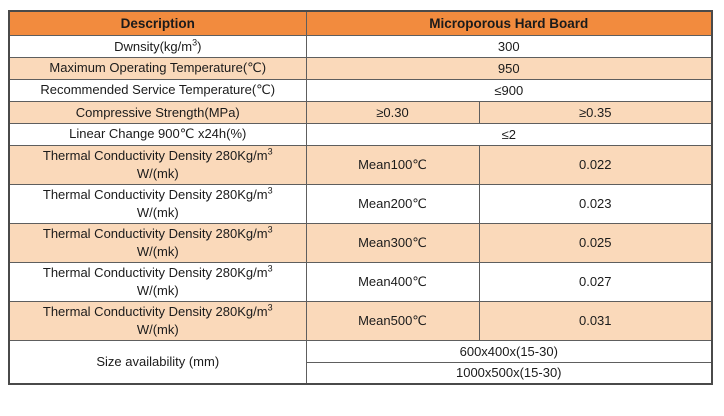  I want to click on thermal-200-label-text: Thermal Conductivity Density 280Kg/m, so click(155, 194).